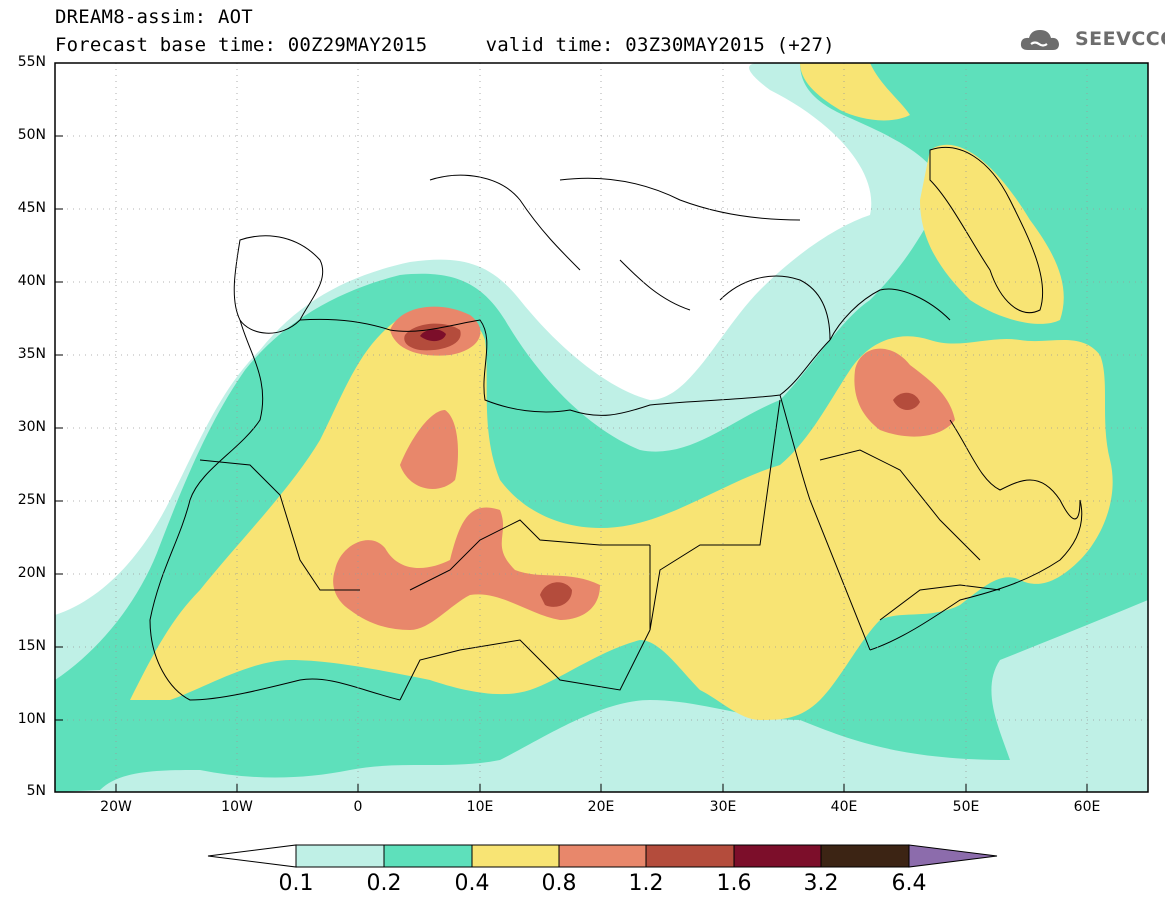  I want to click on lat-label: 20N, so click(31, 573).